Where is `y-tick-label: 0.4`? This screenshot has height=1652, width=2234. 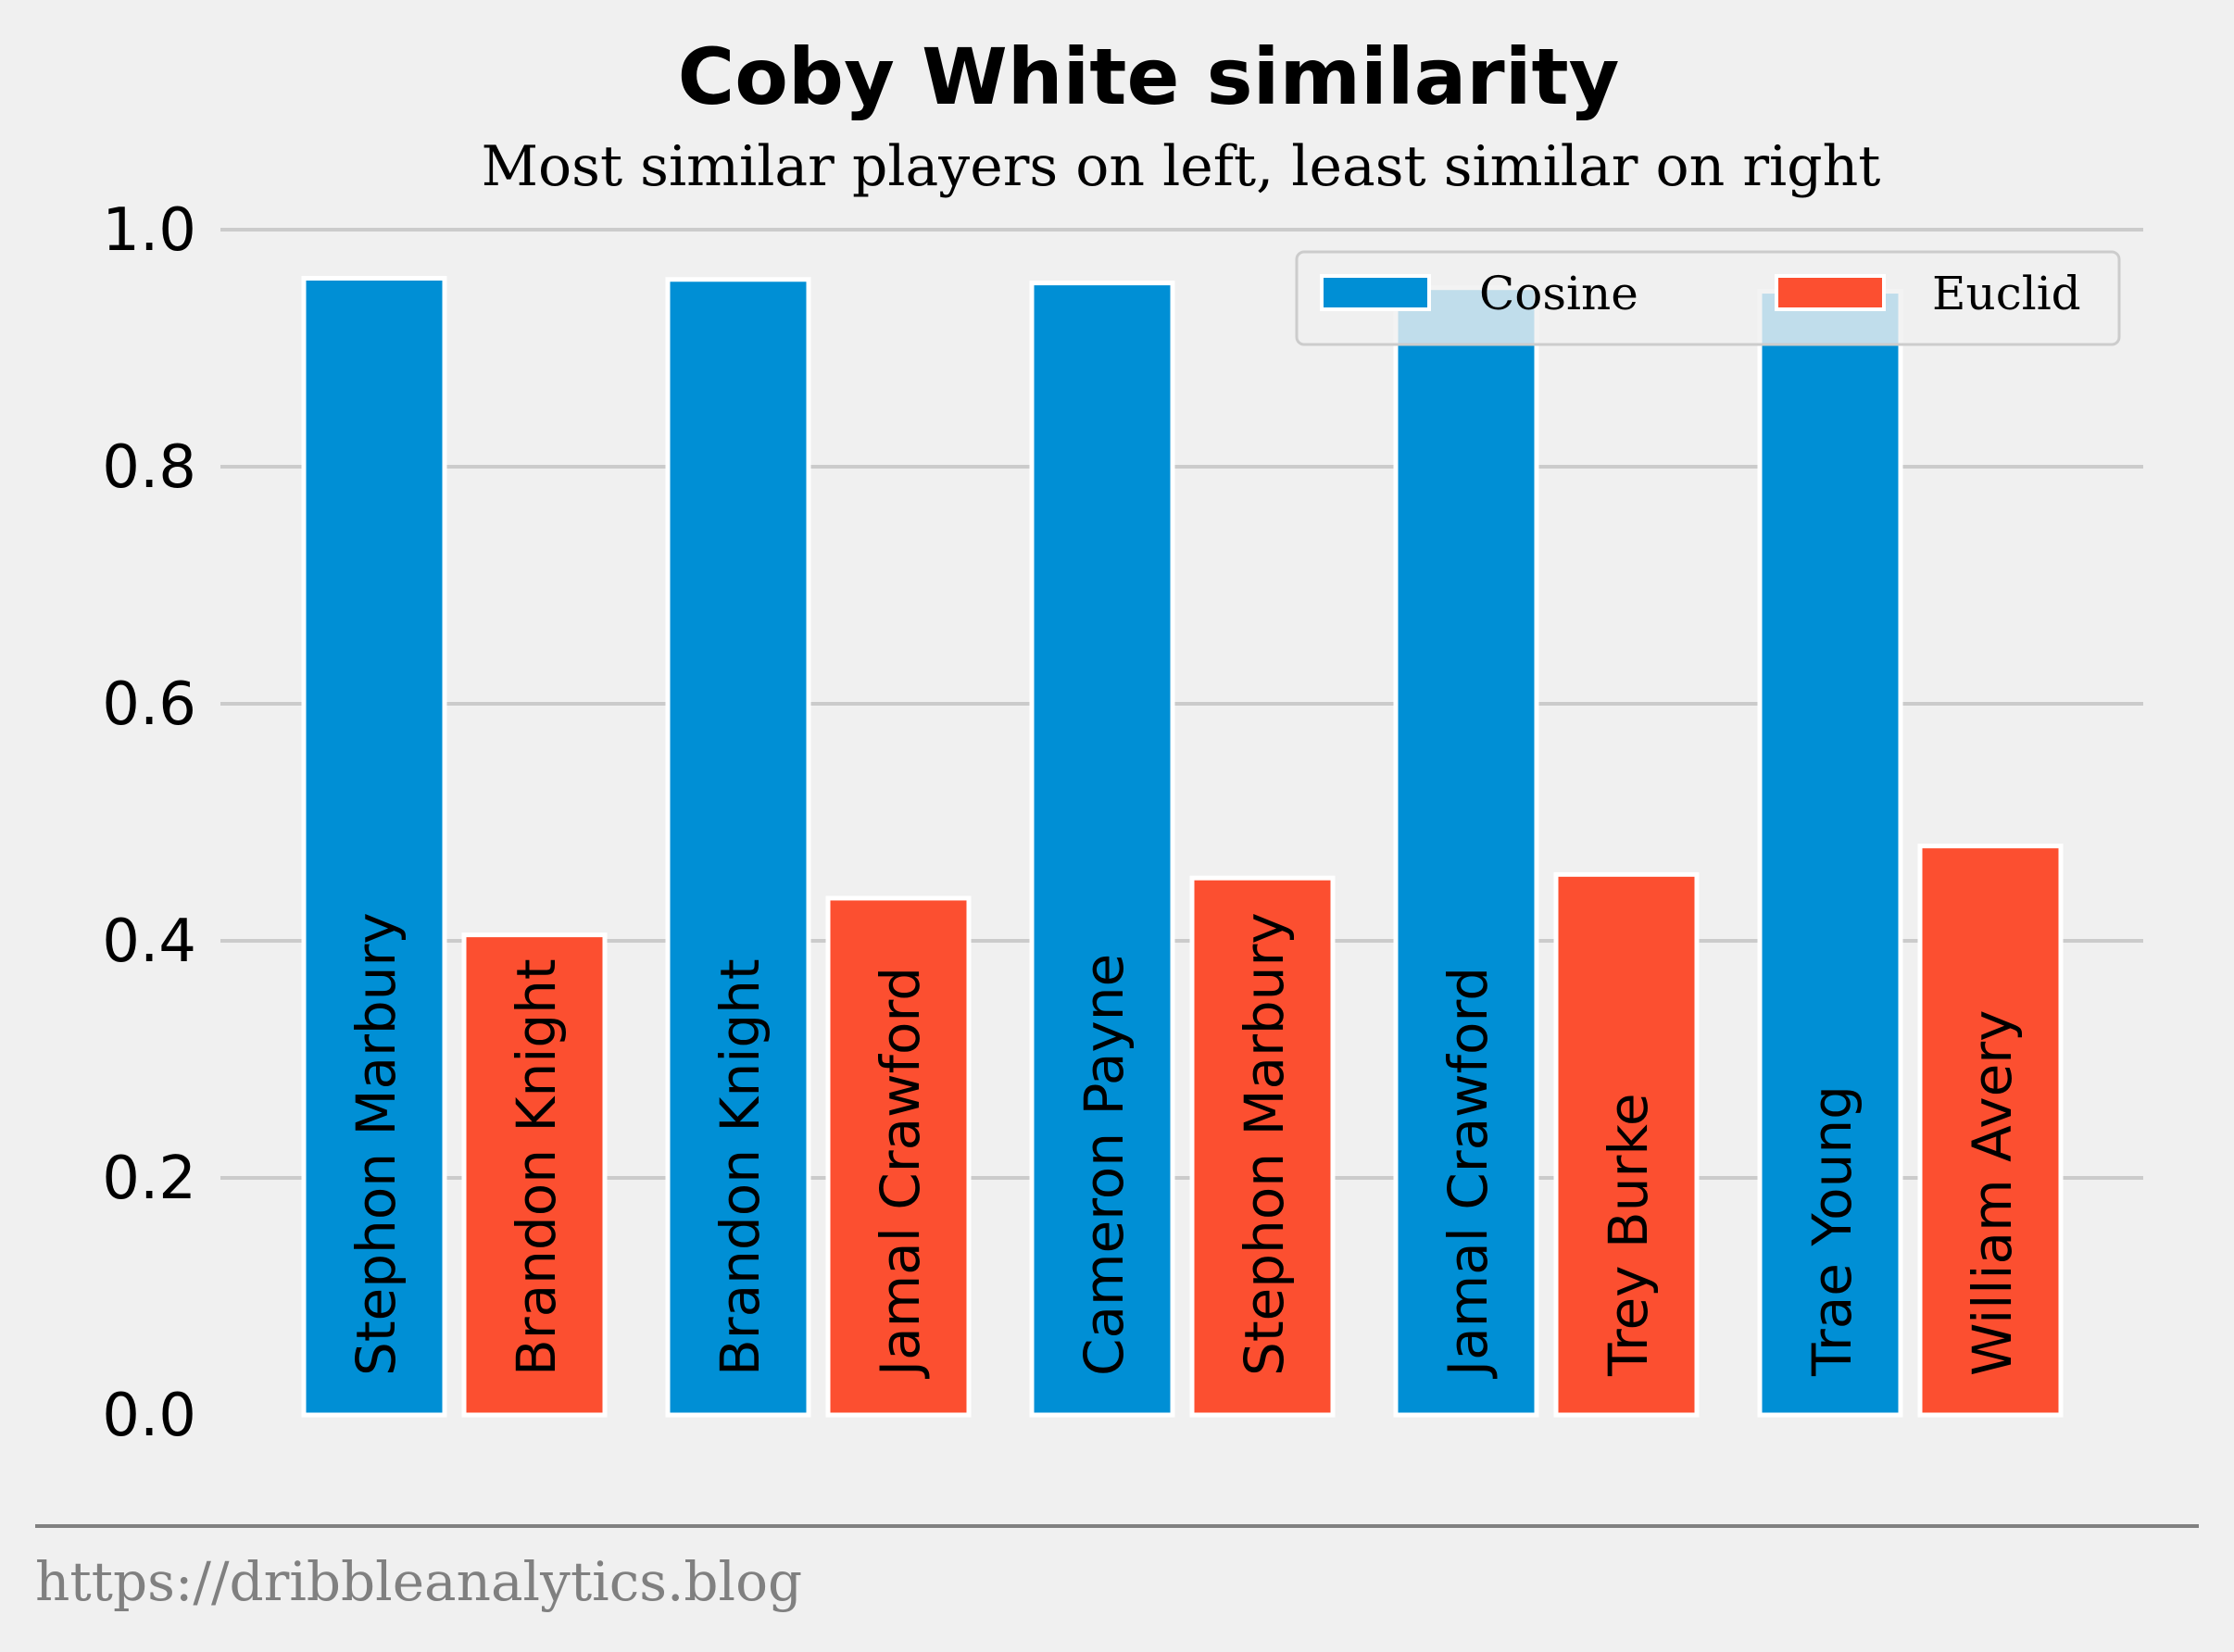
y-tick-label: 0.4 is located at coordinates (149, 941).